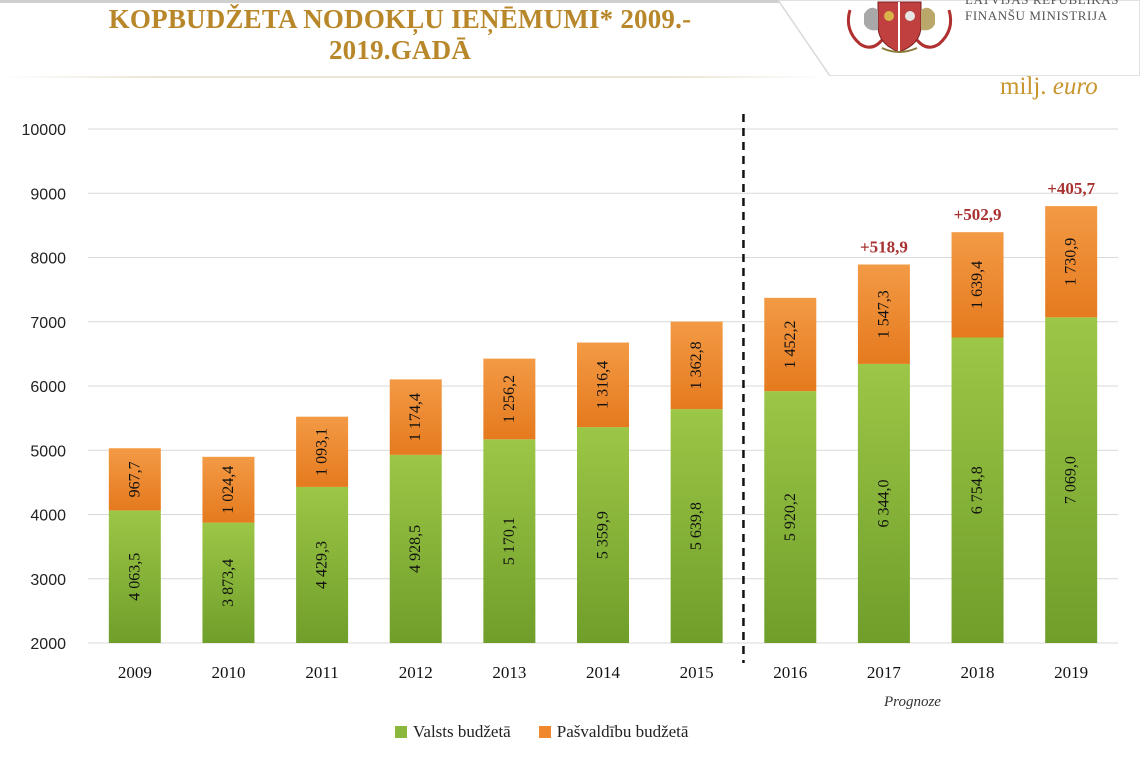 Image resolution: width=1140 pixels, height=760 pixels. I want to click on data-label-municipal: 1 316,4, so click(603, 385).